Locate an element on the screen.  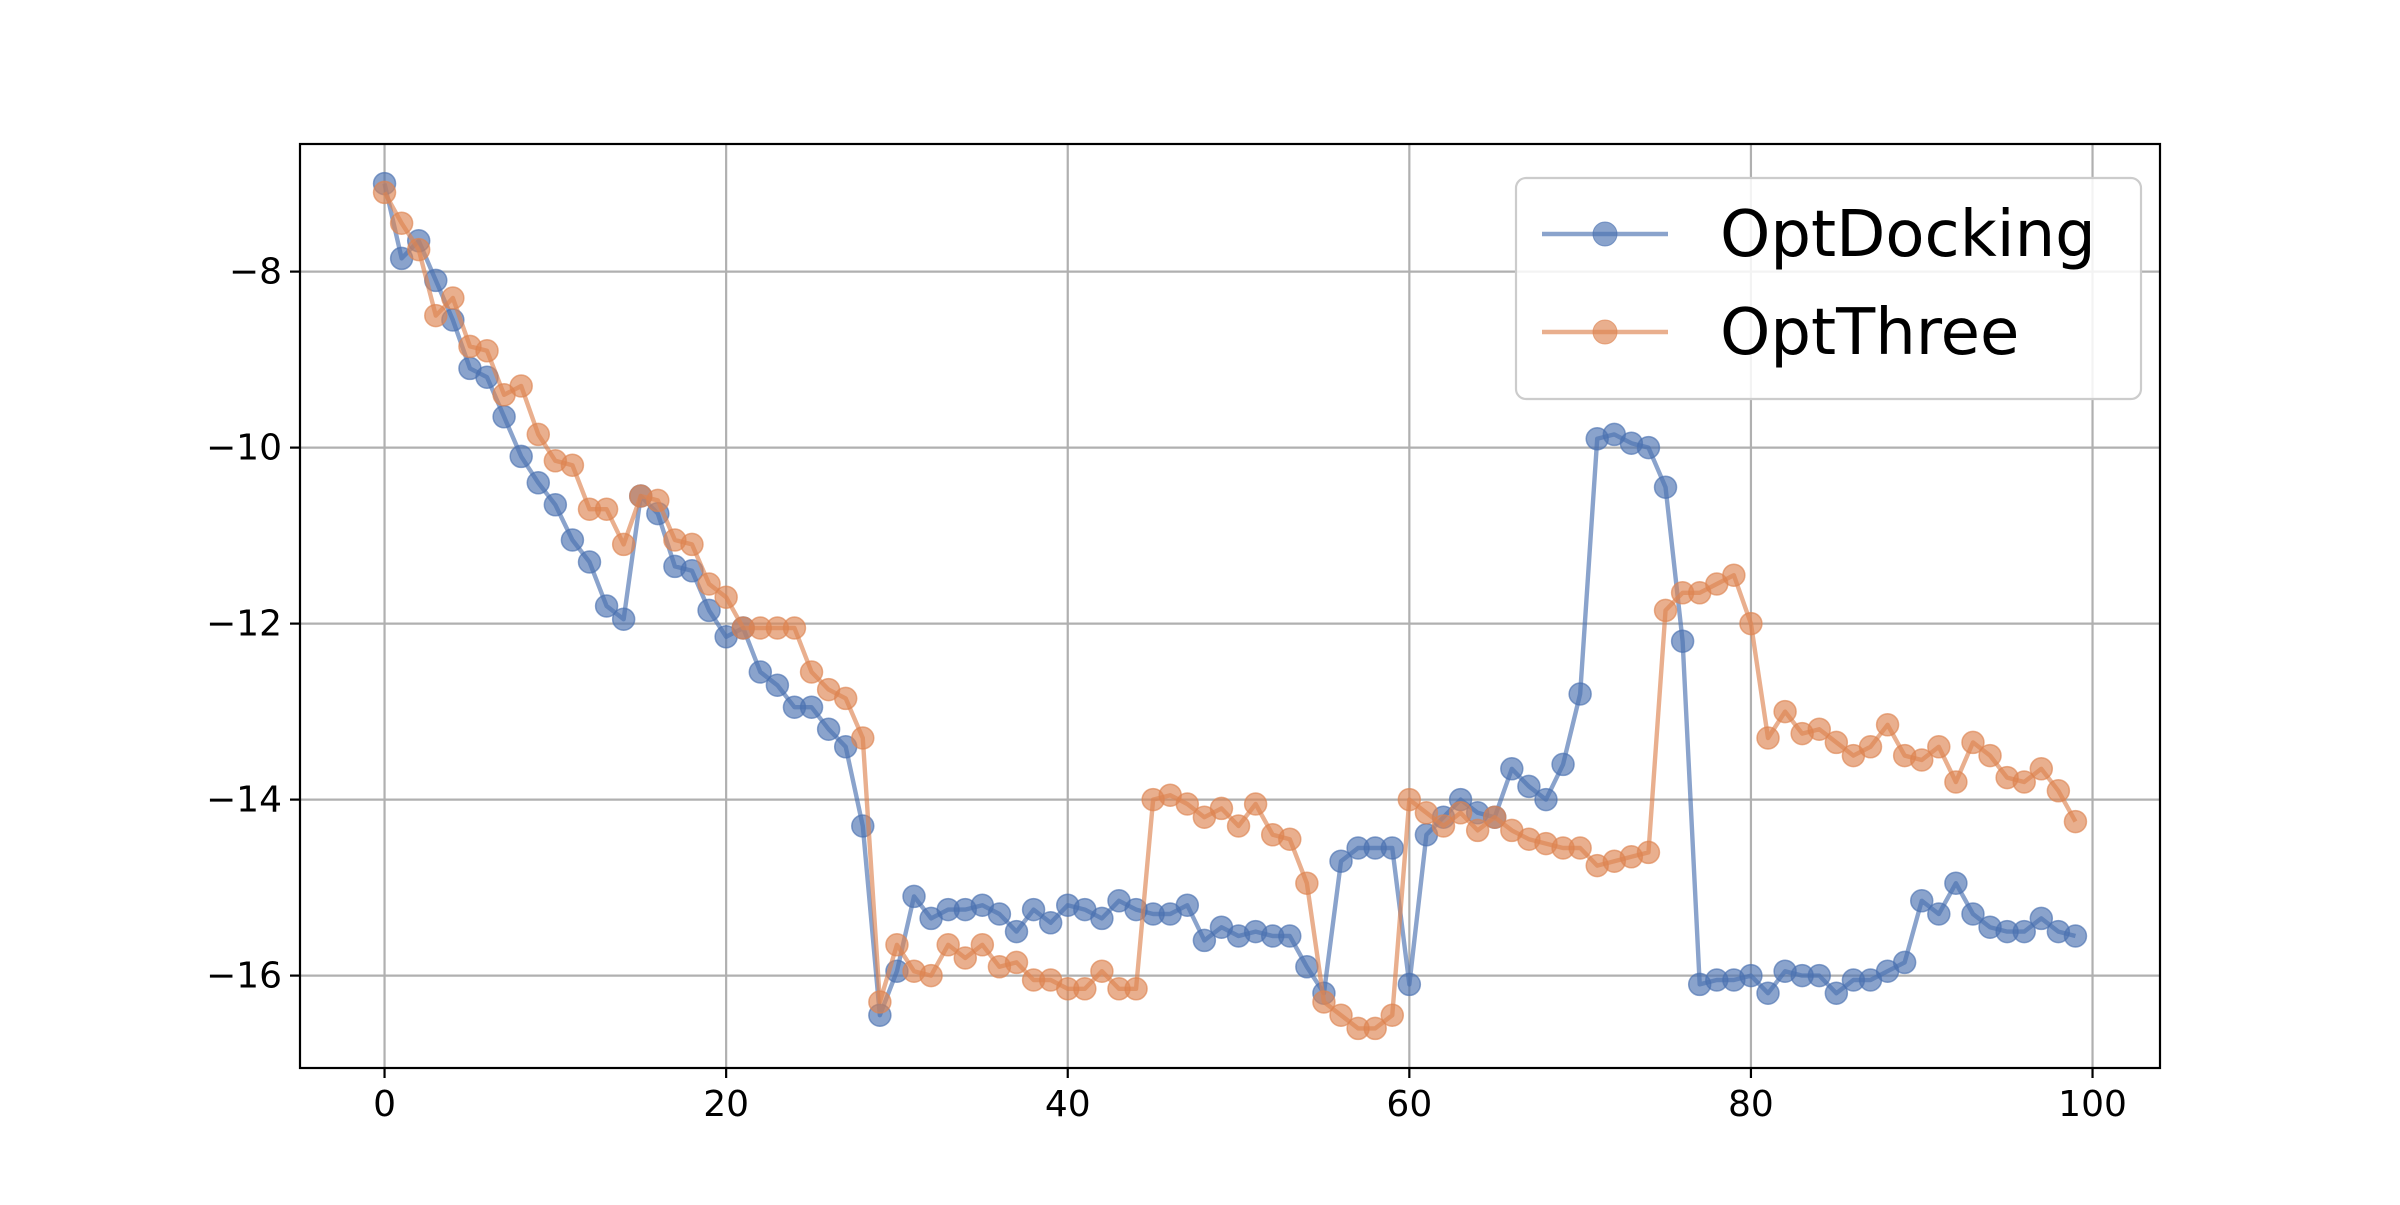
y-tick-label: −16 is located at coordinates (244, 976).